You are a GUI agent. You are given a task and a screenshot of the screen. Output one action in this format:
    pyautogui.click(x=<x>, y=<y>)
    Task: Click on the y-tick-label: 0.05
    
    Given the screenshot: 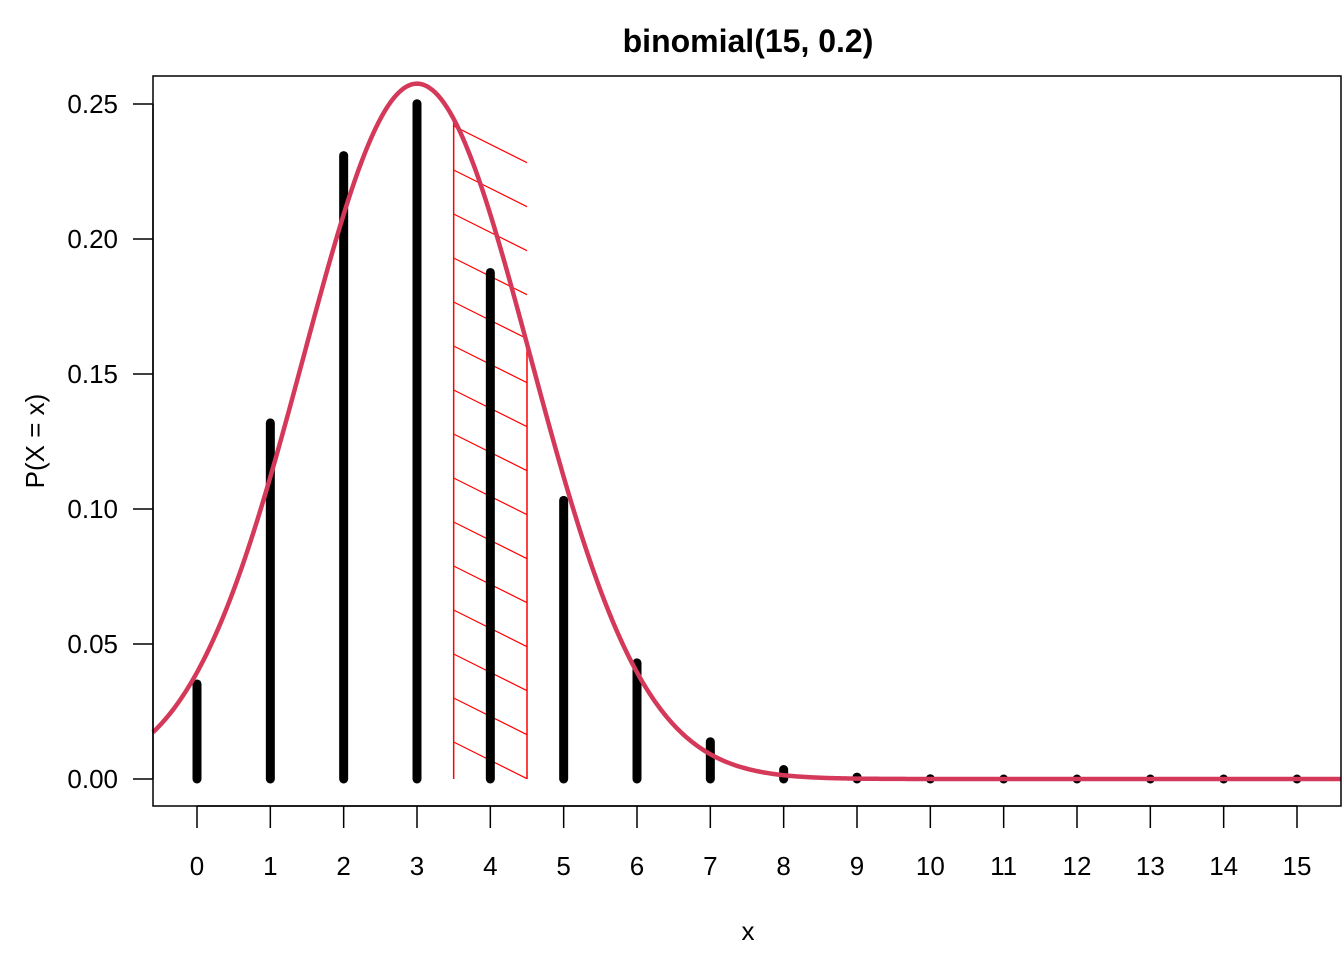 What is the action you would take?
    pyautogui.click(x=92, y=644)
    